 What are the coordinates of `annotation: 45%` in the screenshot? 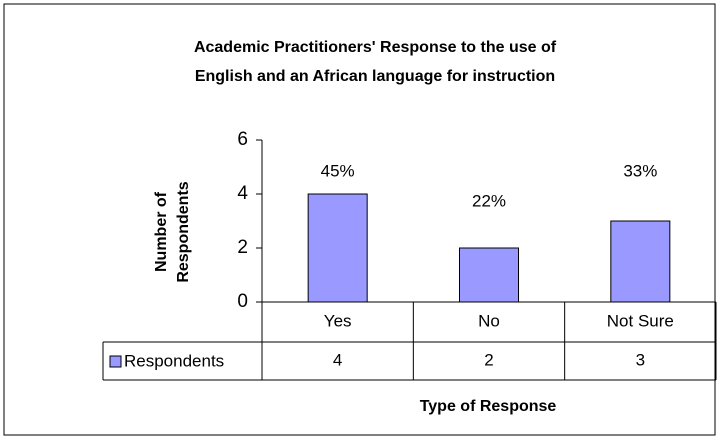 It's located at (338, 170).